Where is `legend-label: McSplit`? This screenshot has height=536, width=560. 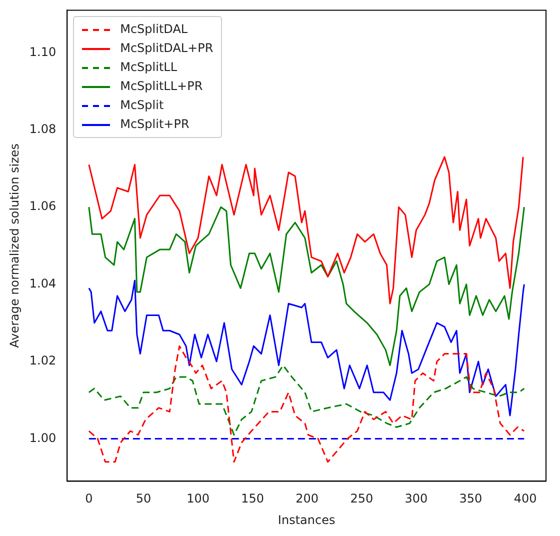 legend-label: McSplit is located at coordinates (142, 105).